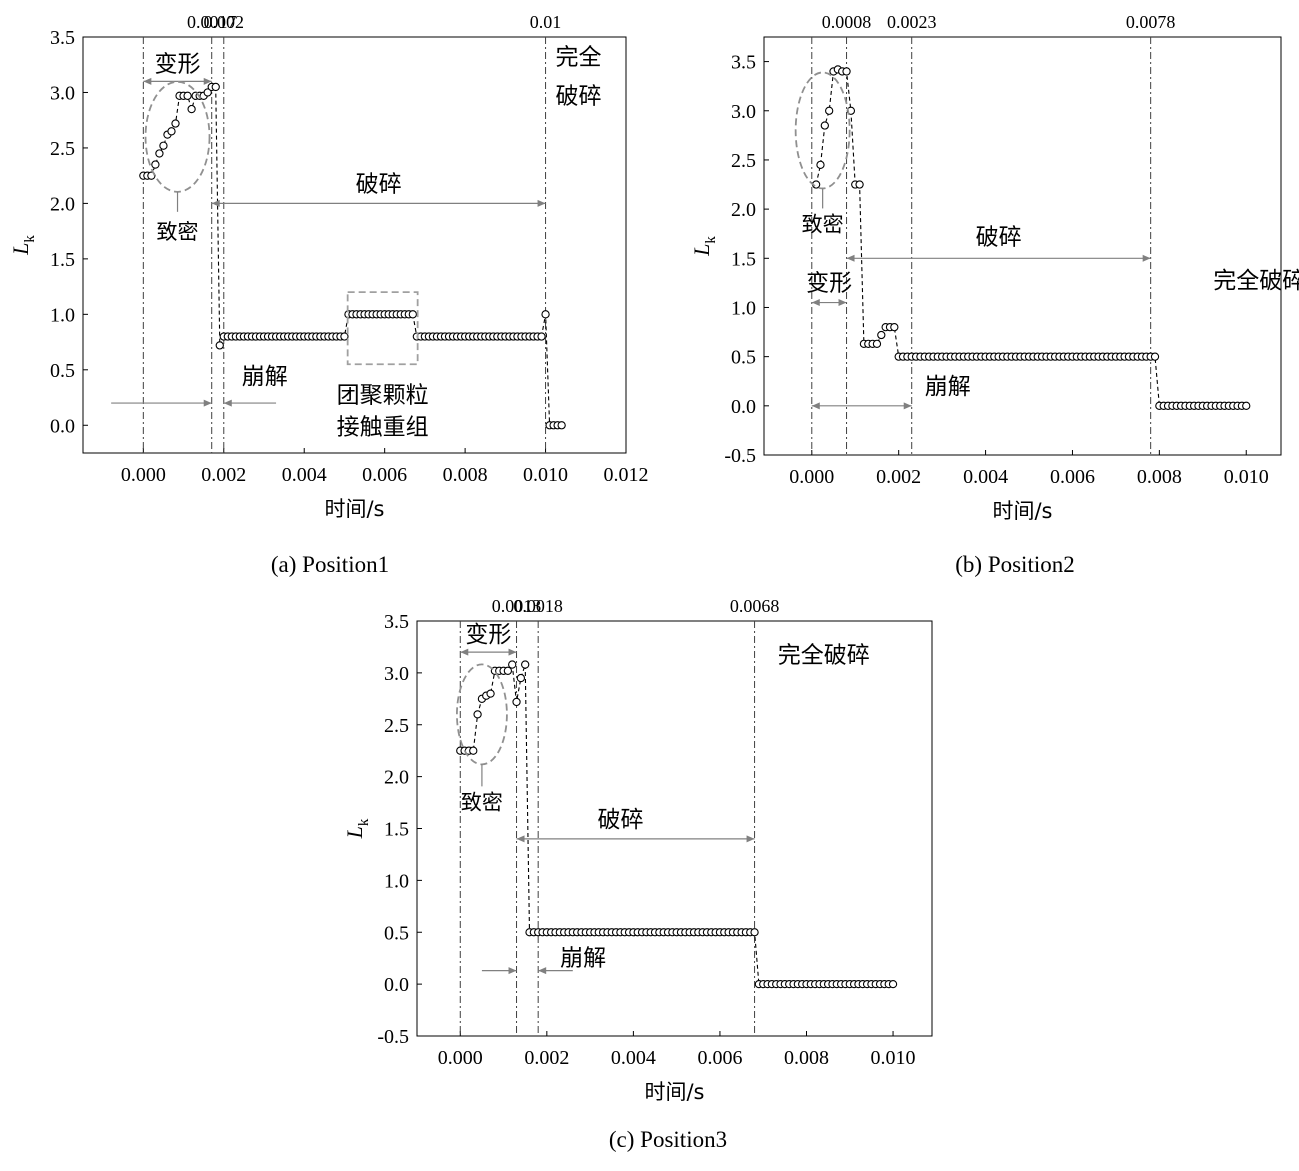 This screenshot has height=1171, width=1299. I want to click on panel-caption: (a) Position1, so click(330, 564).